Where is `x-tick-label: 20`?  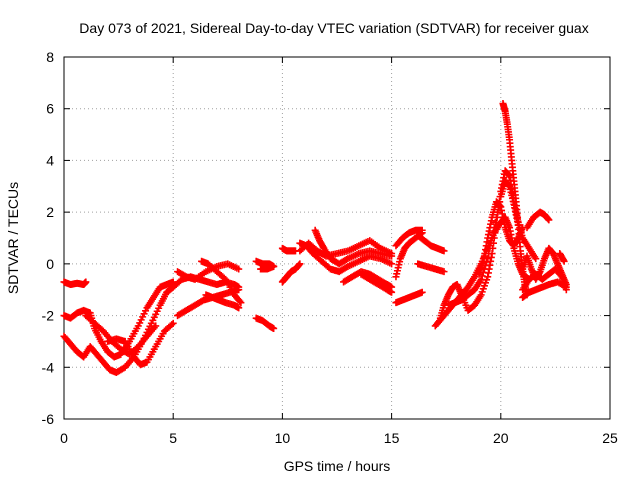 x-tick-label: 20 is located at coordinates (501, 438).